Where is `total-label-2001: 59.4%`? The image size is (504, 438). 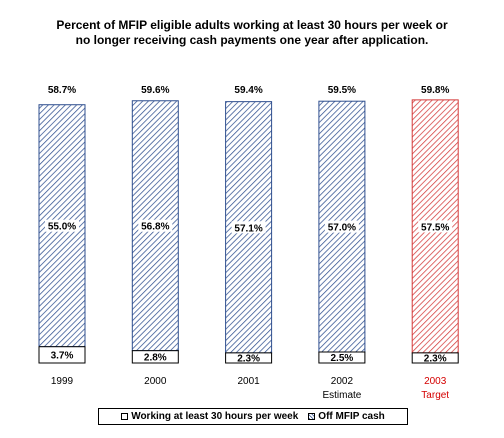 total-label-2001: 59.4% is located at coordinates (248, 90).